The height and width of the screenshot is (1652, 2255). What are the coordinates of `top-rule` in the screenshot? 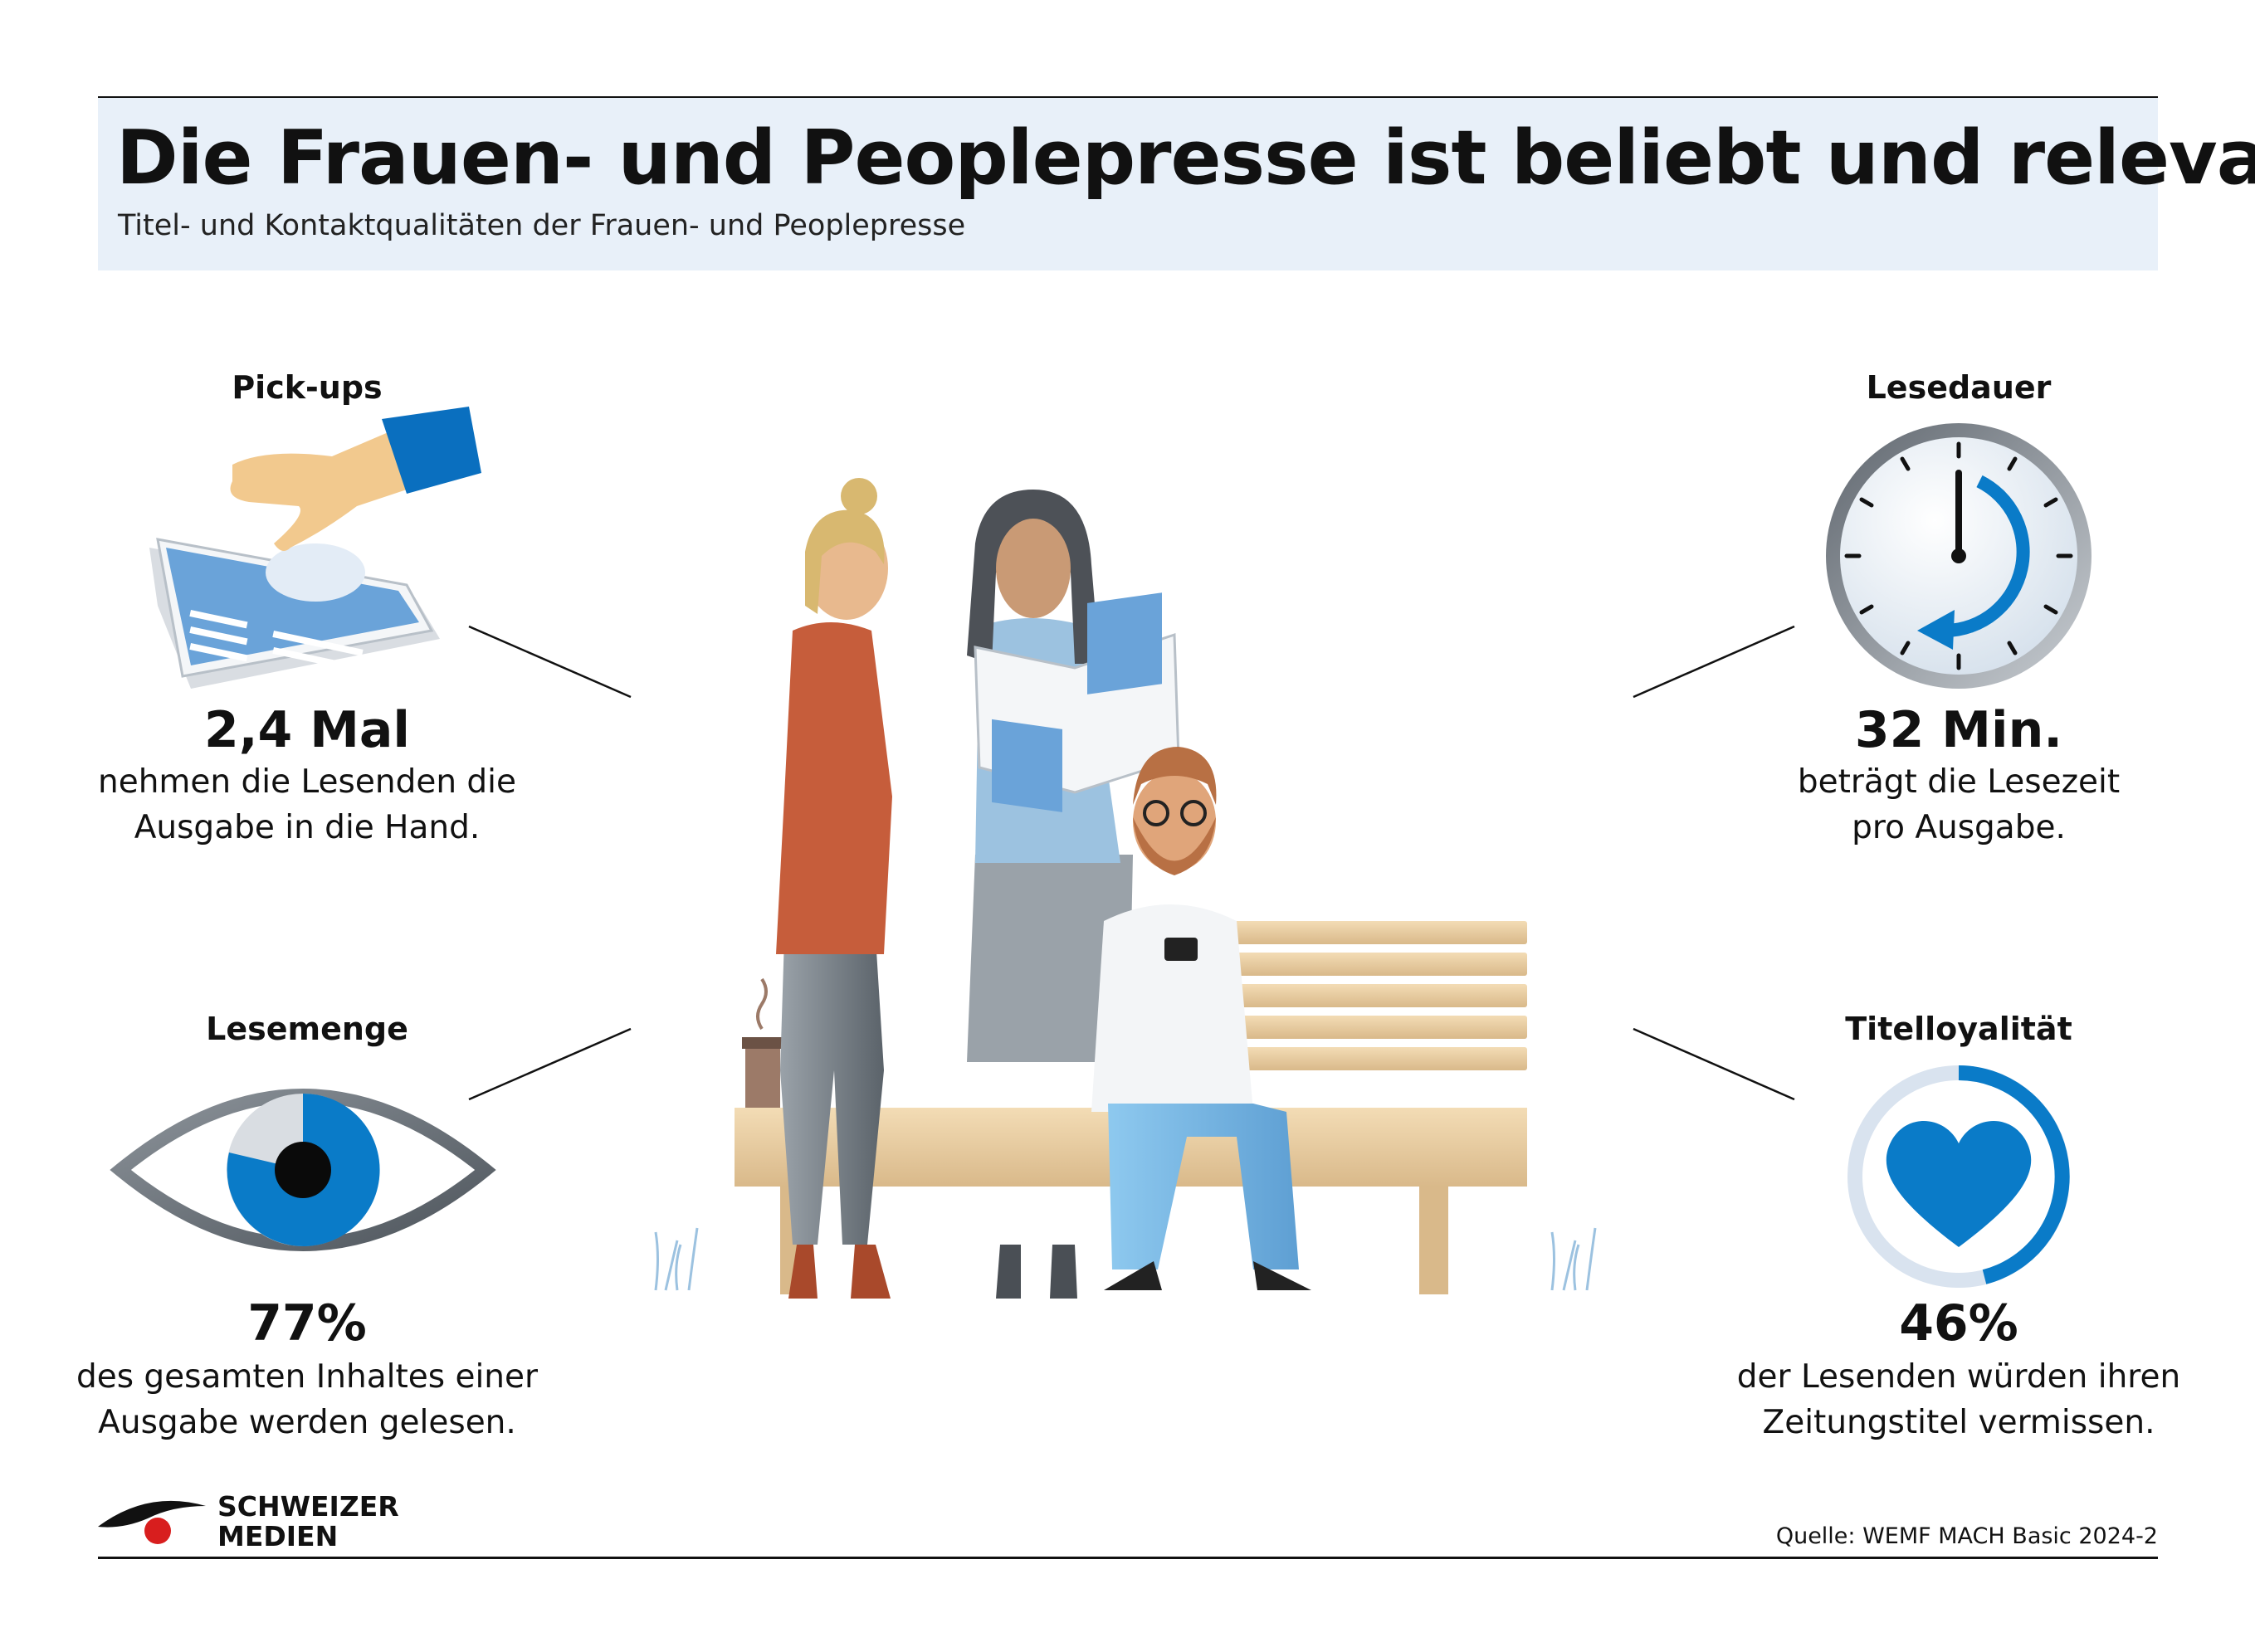 It's located at (1128, 98).